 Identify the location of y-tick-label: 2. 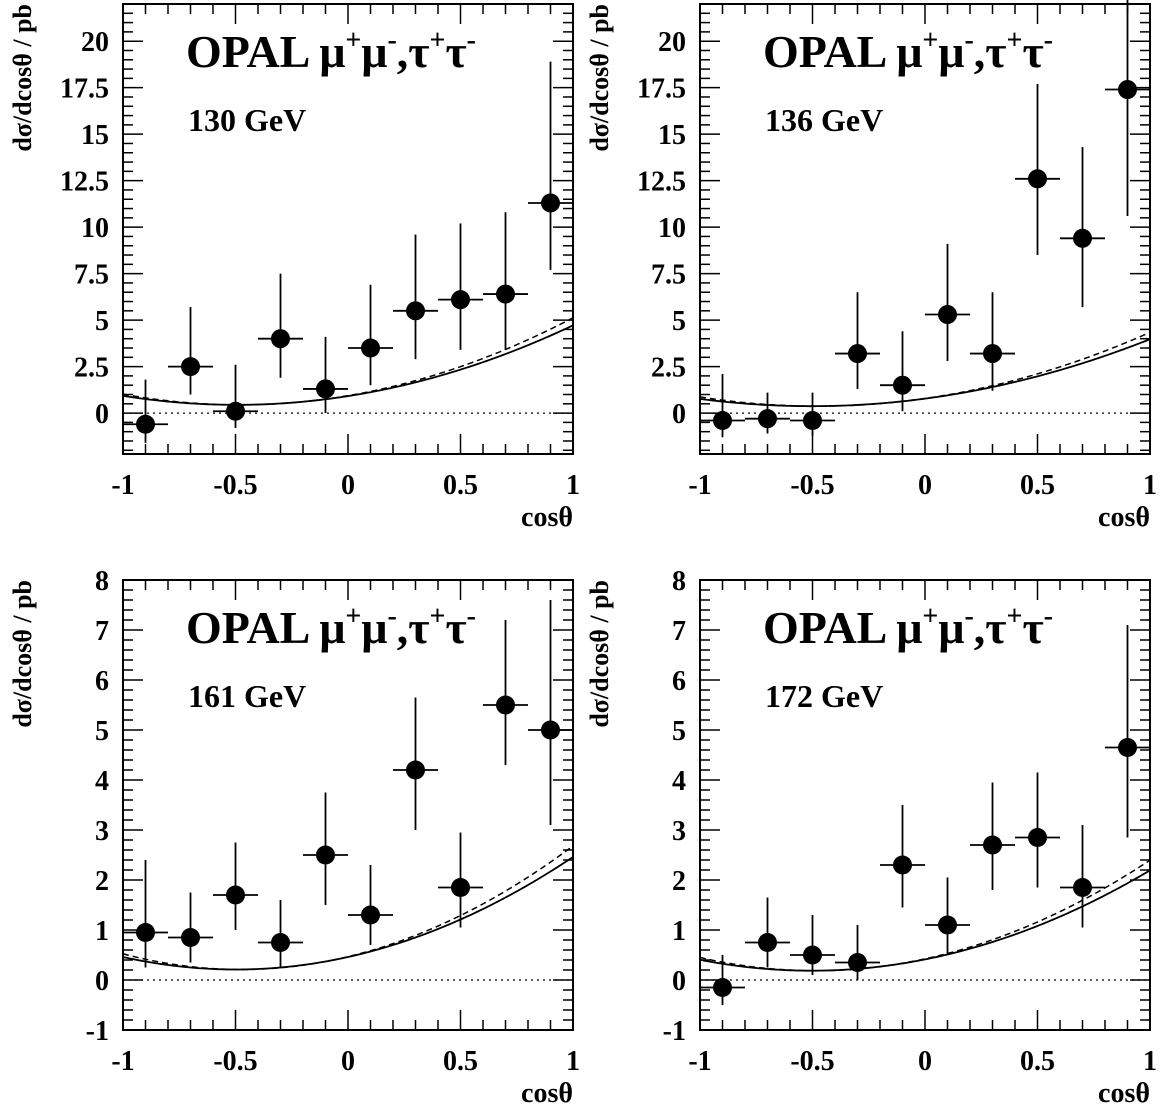
(102, 881).